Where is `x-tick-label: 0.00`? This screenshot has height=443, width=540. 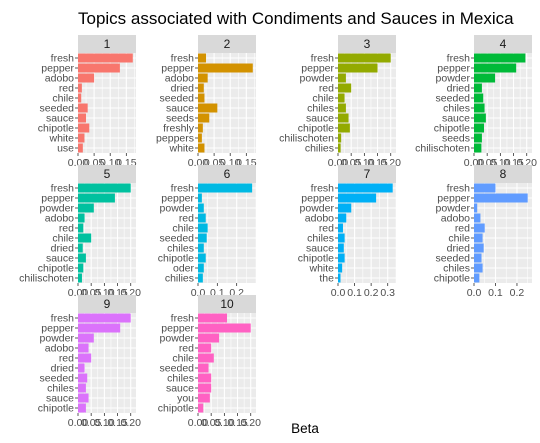
x-tick-label: 0.00 is located at coordinates (198, 423).